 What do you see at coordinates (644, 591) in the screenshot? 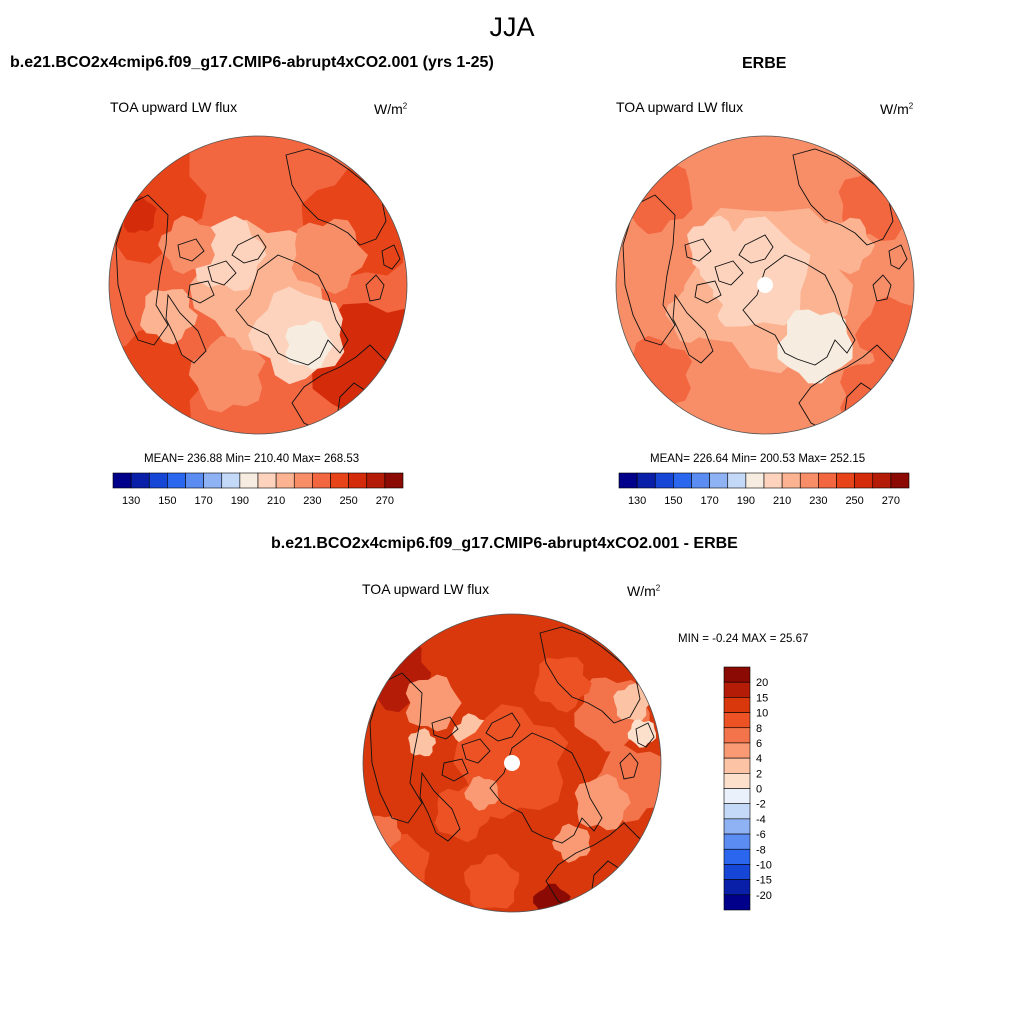
I see `diff-units-label: W/m2` at bounding box center [644, 591].